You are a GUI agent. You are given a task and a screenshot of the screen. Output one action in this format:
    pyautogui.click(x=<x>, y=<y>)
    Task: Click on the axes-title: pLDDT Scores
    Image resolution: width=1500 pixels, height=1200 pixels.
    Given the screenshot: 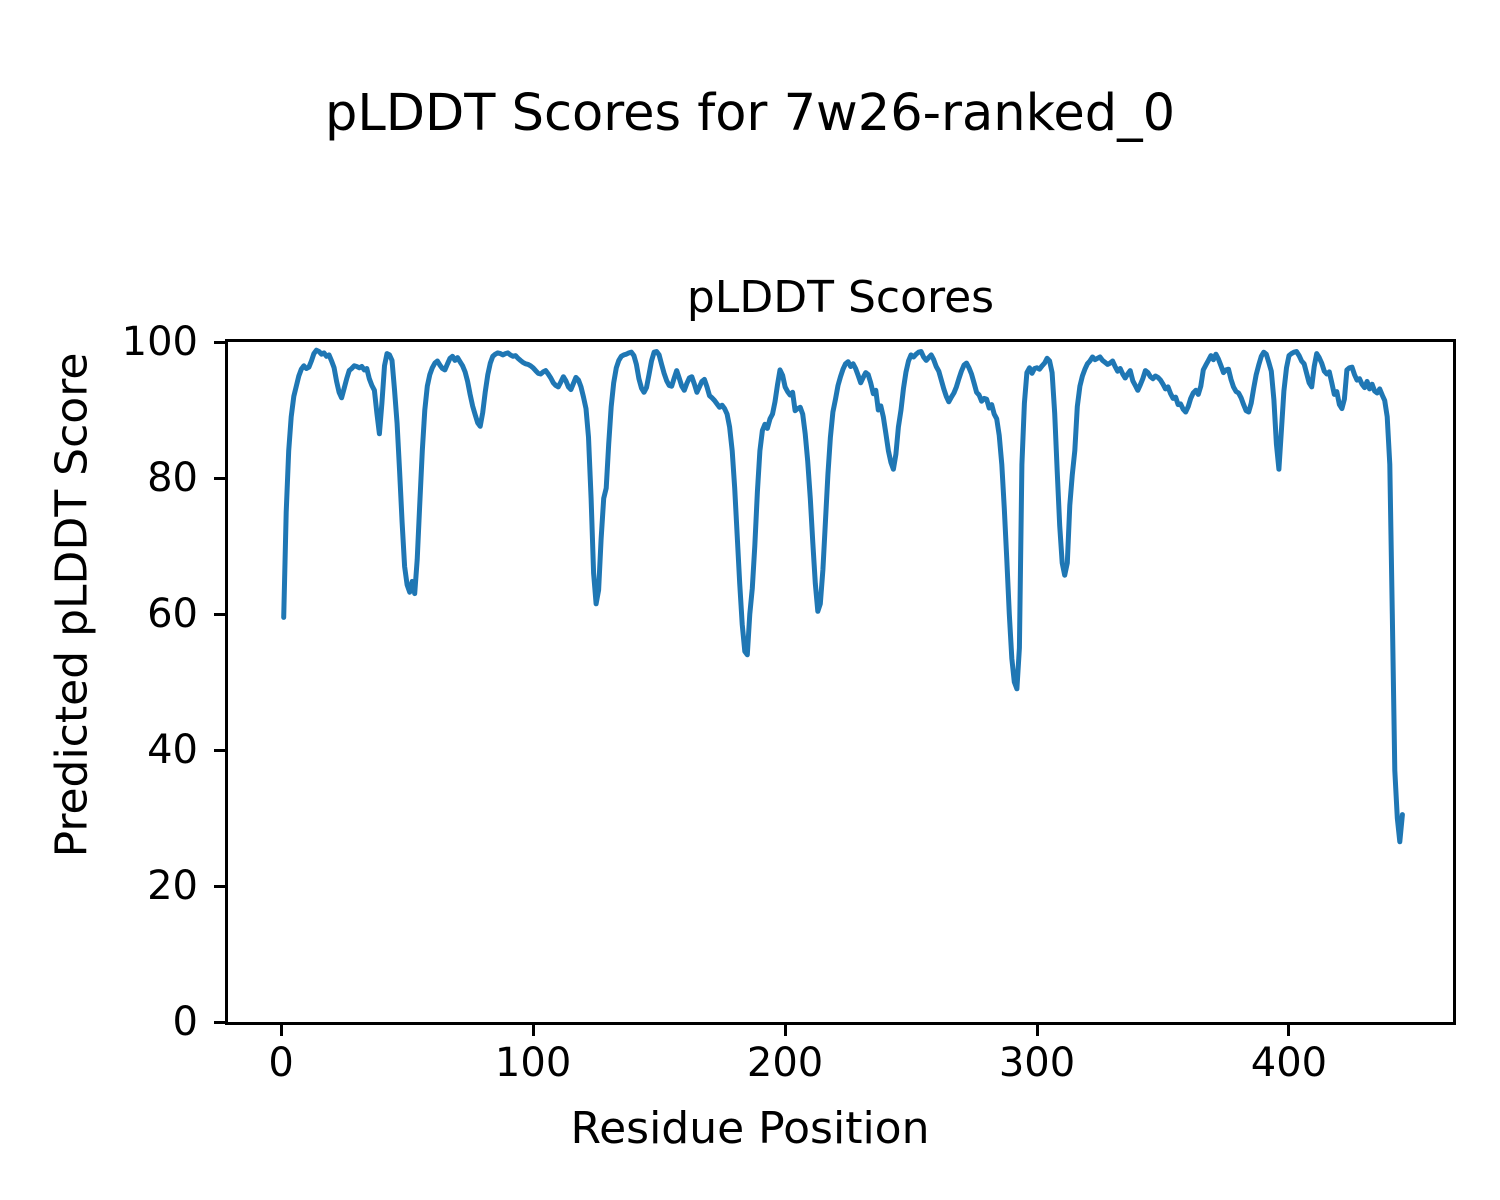 What is the action you would take?
    pyautogui.click(x=840, y=297)
    